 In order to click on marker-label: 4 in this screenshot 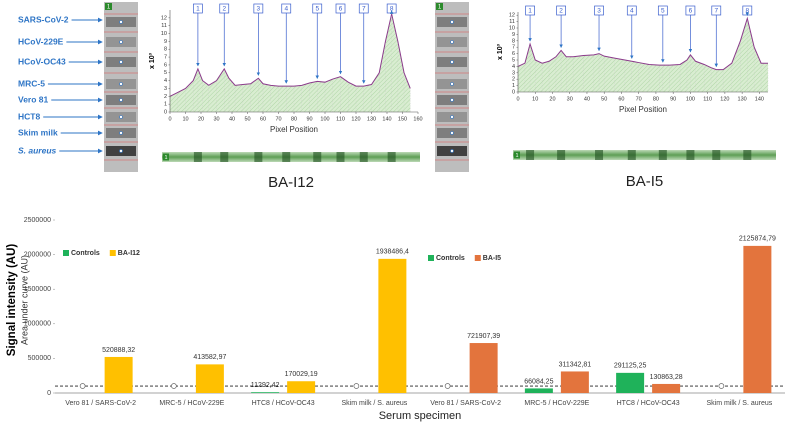, I will do `click(632, 10)`.